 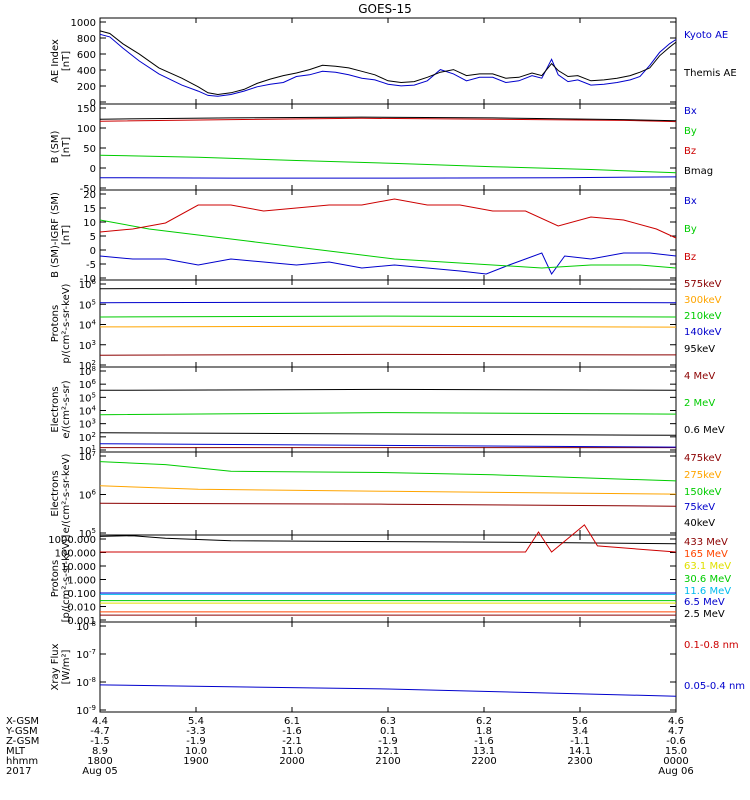 What do you see at coordinates (195, 761) in the screenshot?
I see `x-axis-value: 1900` at bounding box center [195, 761].